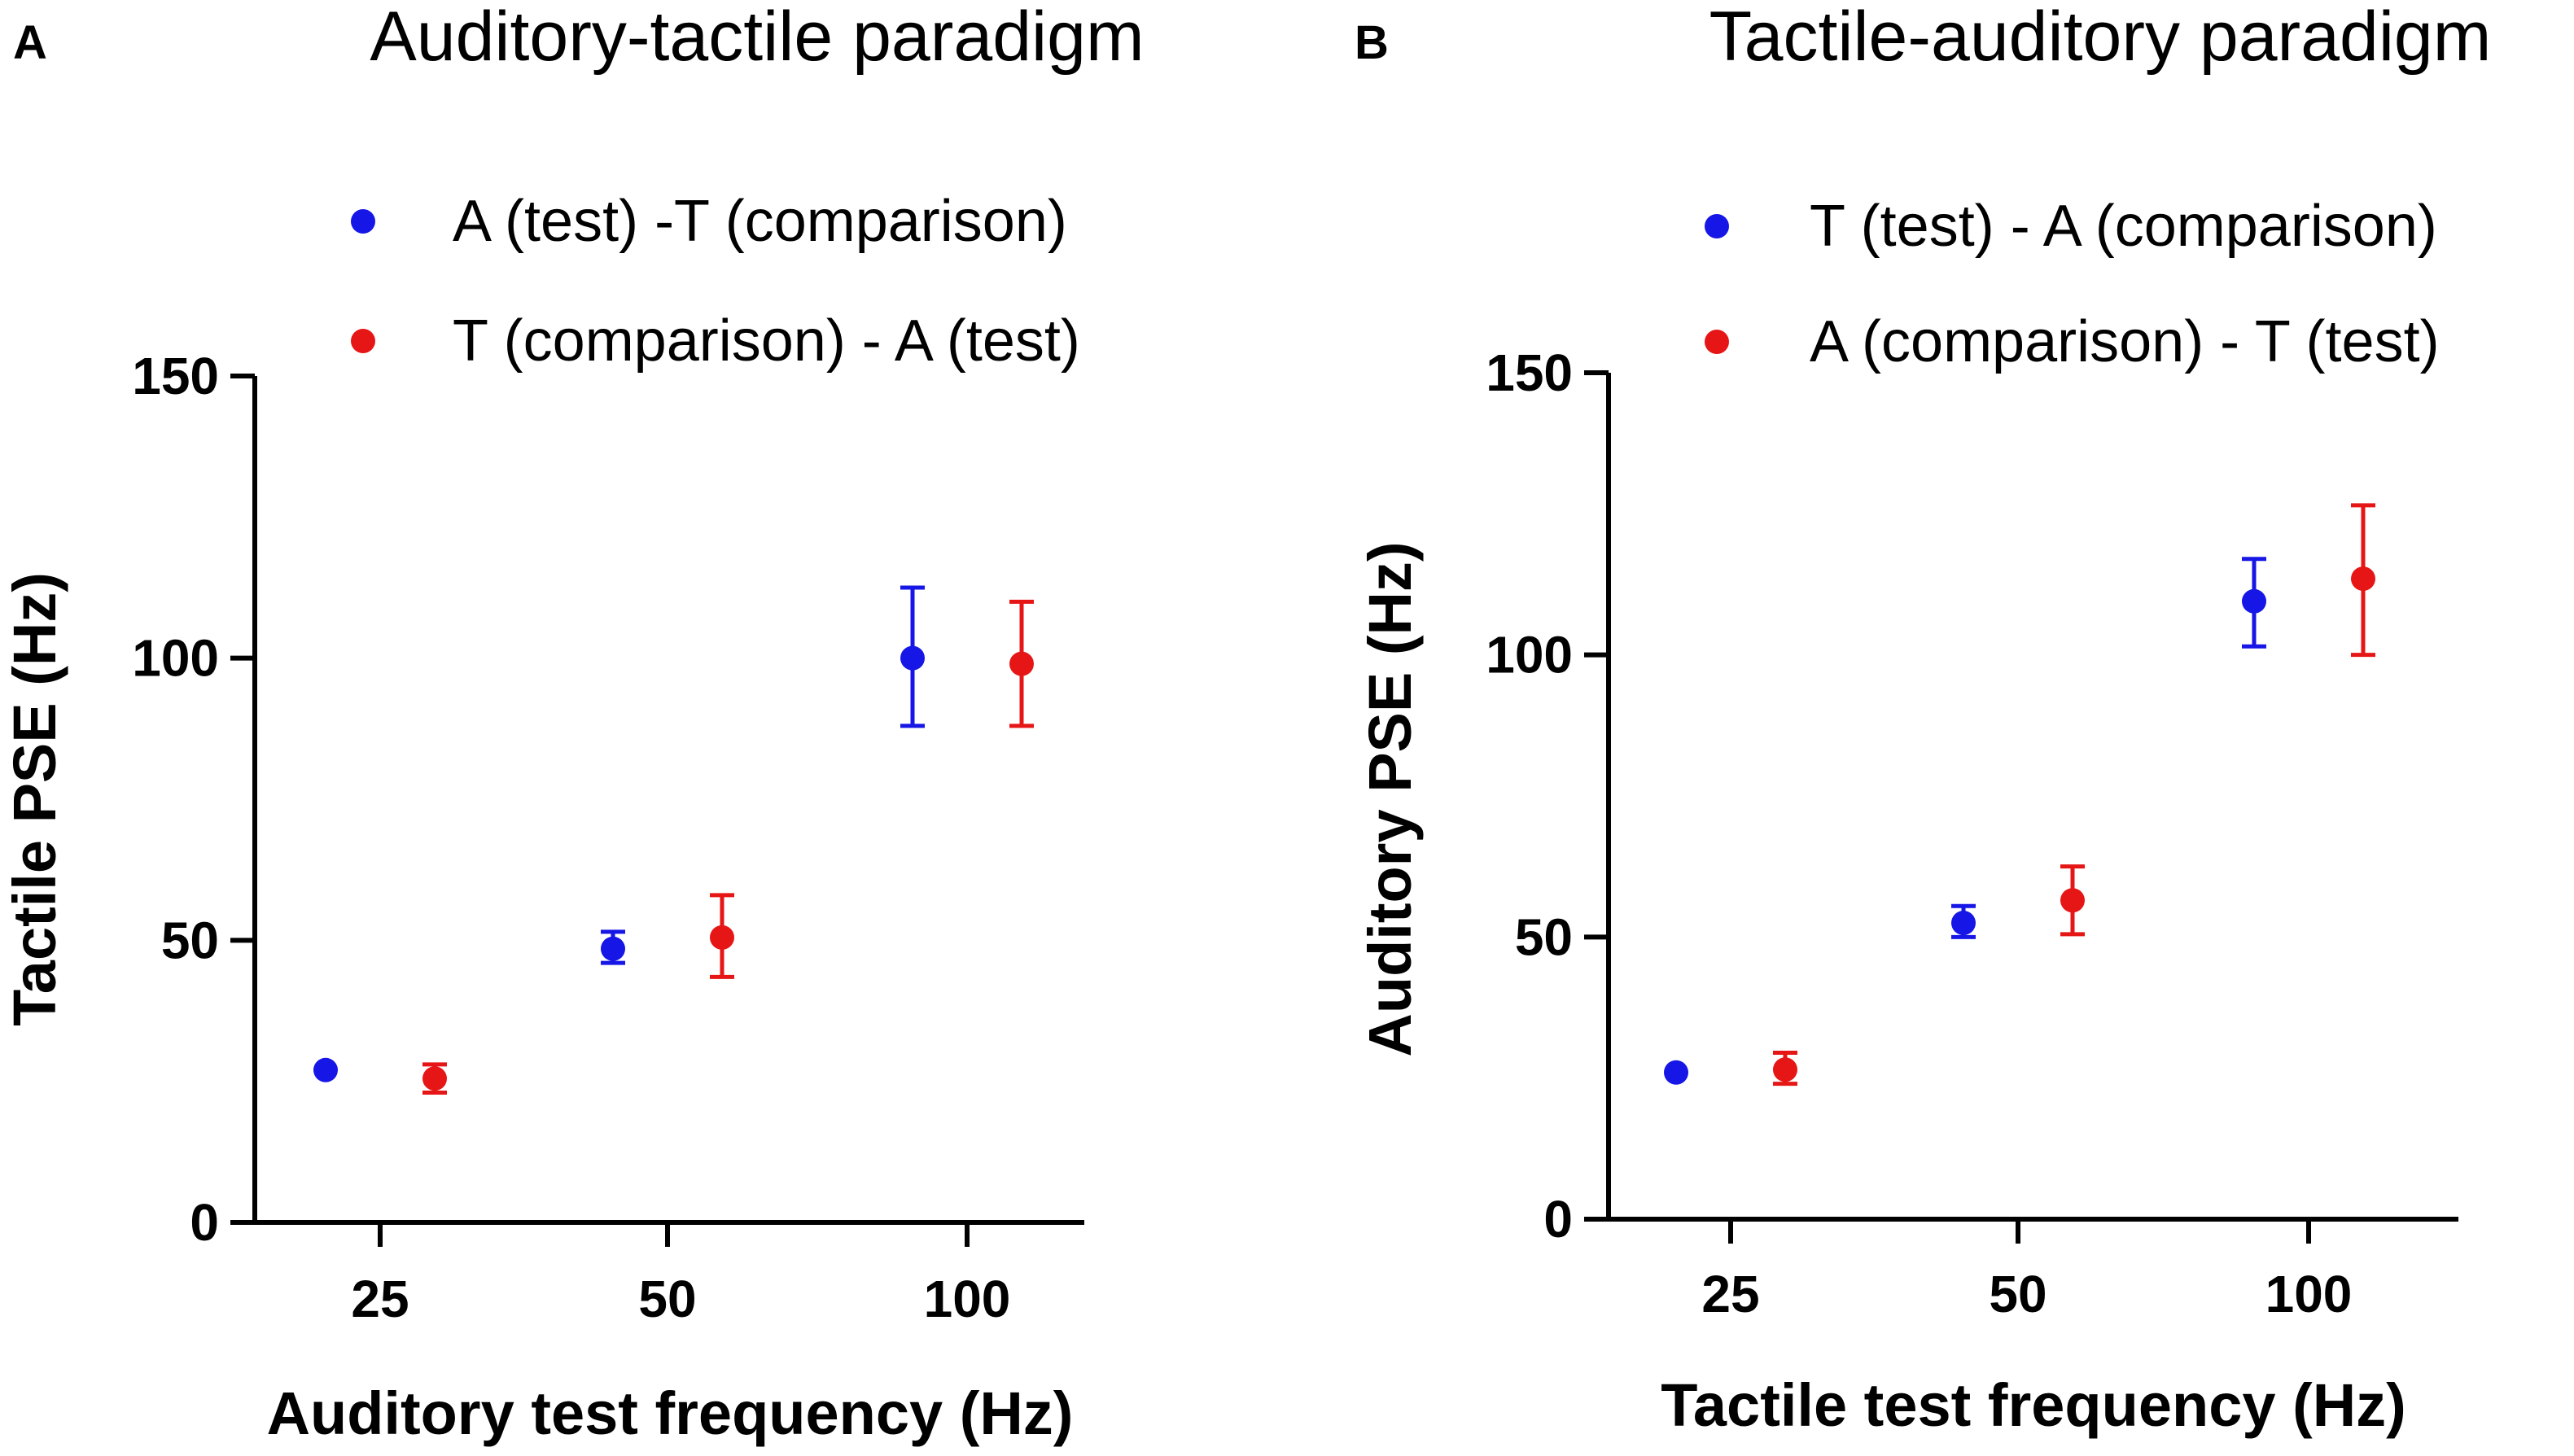  Describe the element at coordinates (766, 341) in the screenshot. I see `legend-a-red-label: T (comparison) - A (test)` at that location.